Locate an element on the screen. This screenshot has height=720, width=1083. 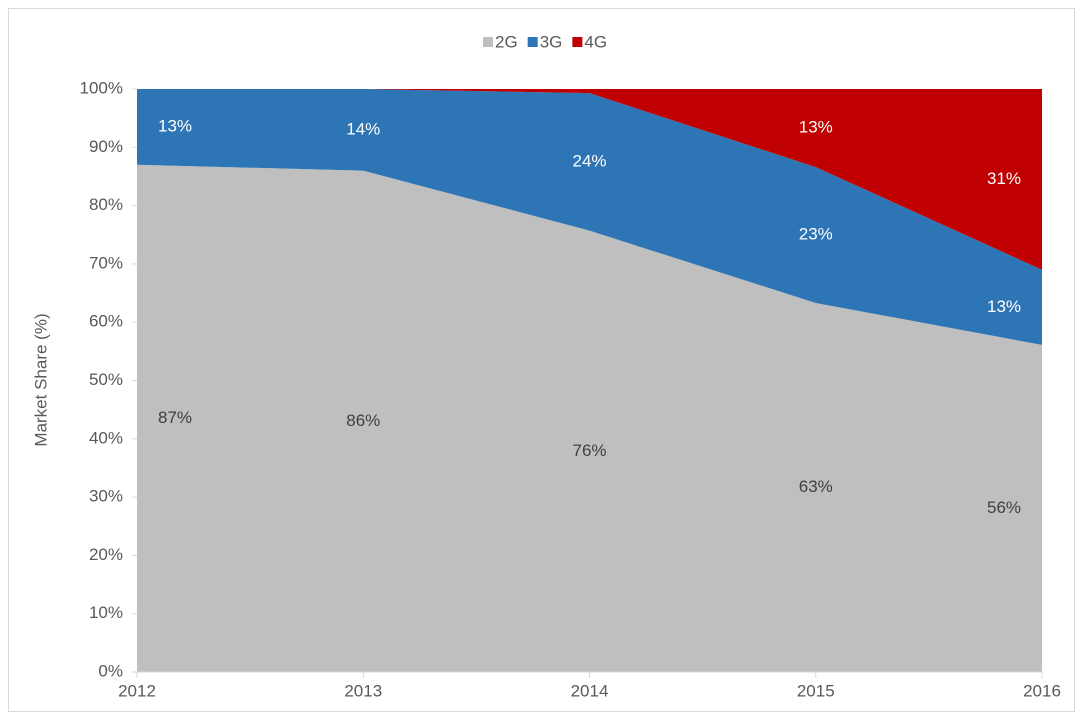
data-label: 24% is located at coordinates (589, 160).